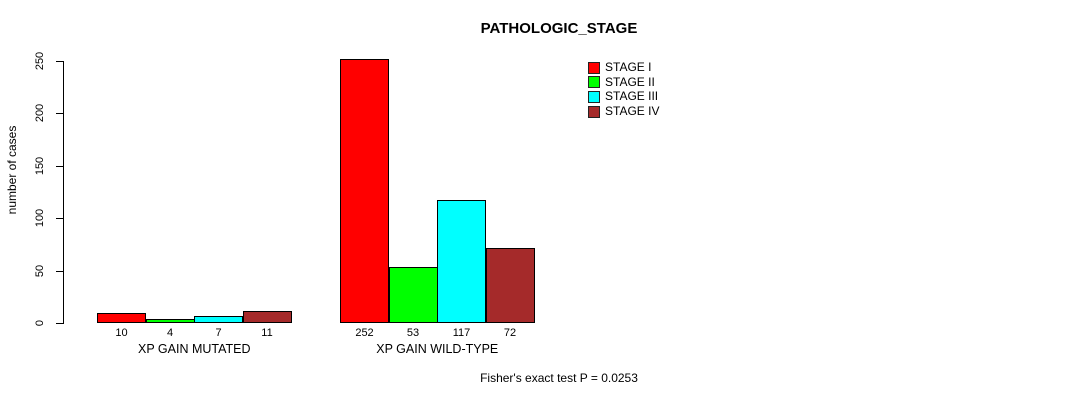 The height and width of the screenshot is (400, 1090). Describe the element at coordinates (632, 111) in the screenshot. I see `legend-label: STAGE IV` at that location.